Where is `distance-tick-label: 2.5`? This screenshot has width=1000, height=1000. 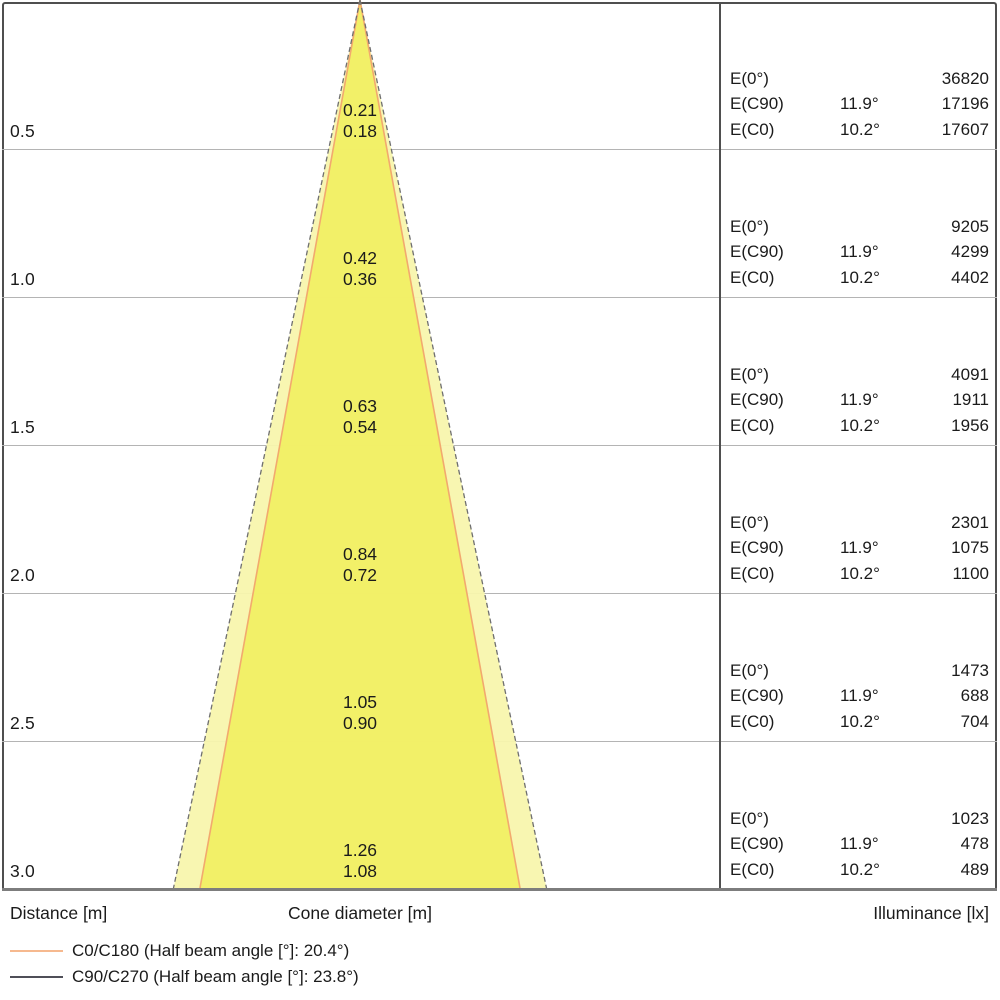 distance-tick-label: 2.5 is located at coordinates (22, 723).